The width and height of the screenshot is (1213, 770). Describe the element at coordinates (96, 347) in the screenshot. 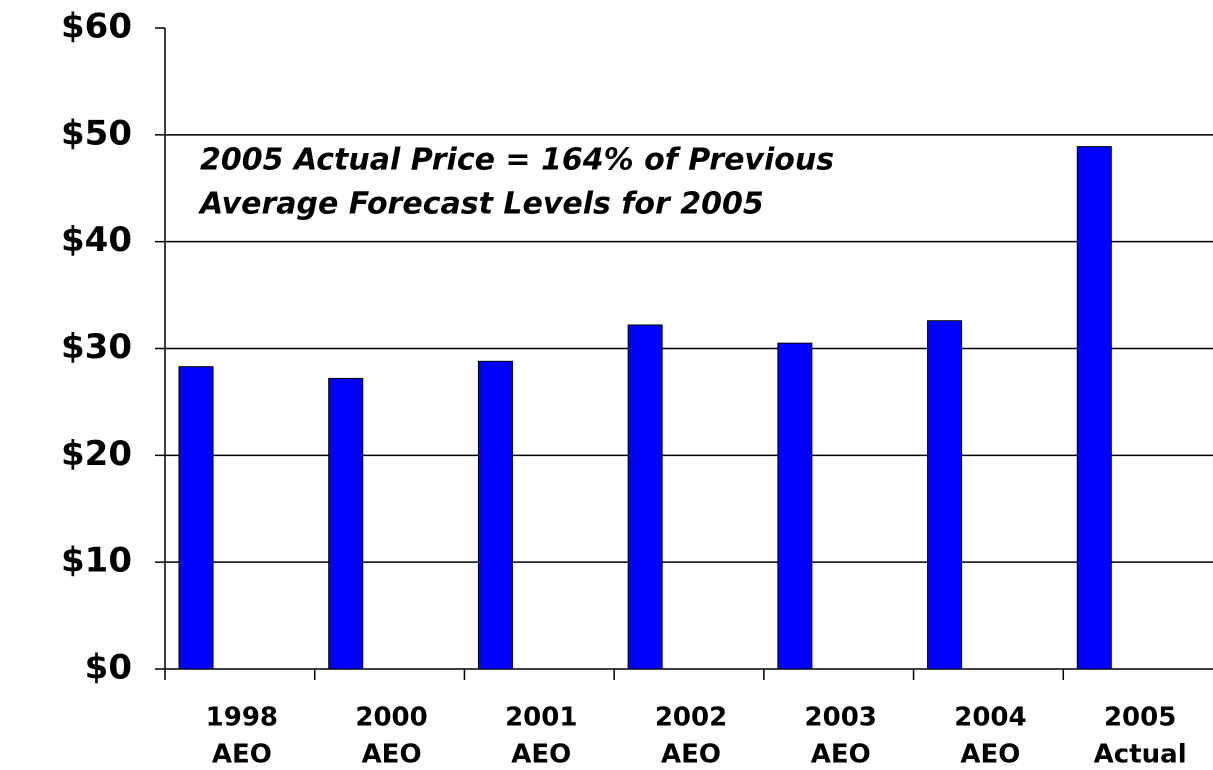

I see `y-tick-label: $30` at that location.